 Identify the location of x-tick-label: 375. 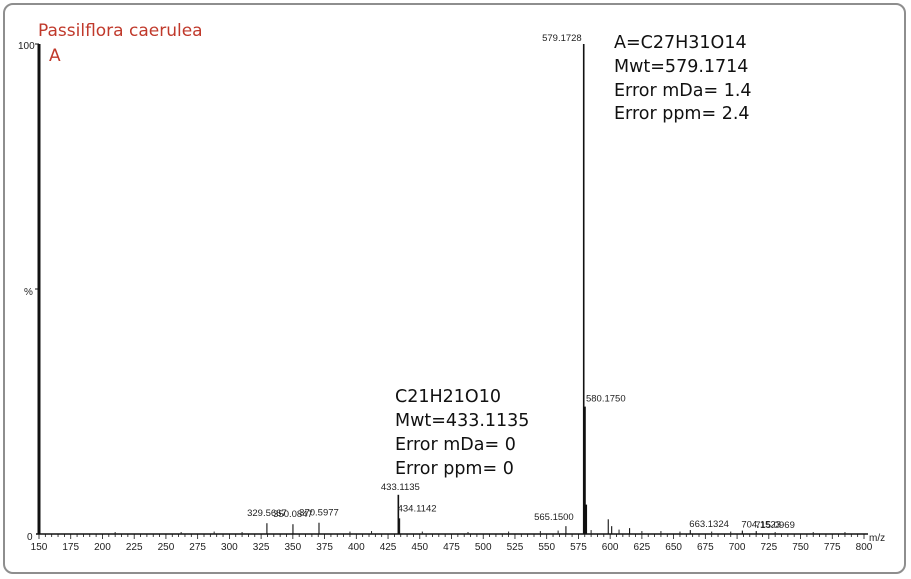
(324, 547).